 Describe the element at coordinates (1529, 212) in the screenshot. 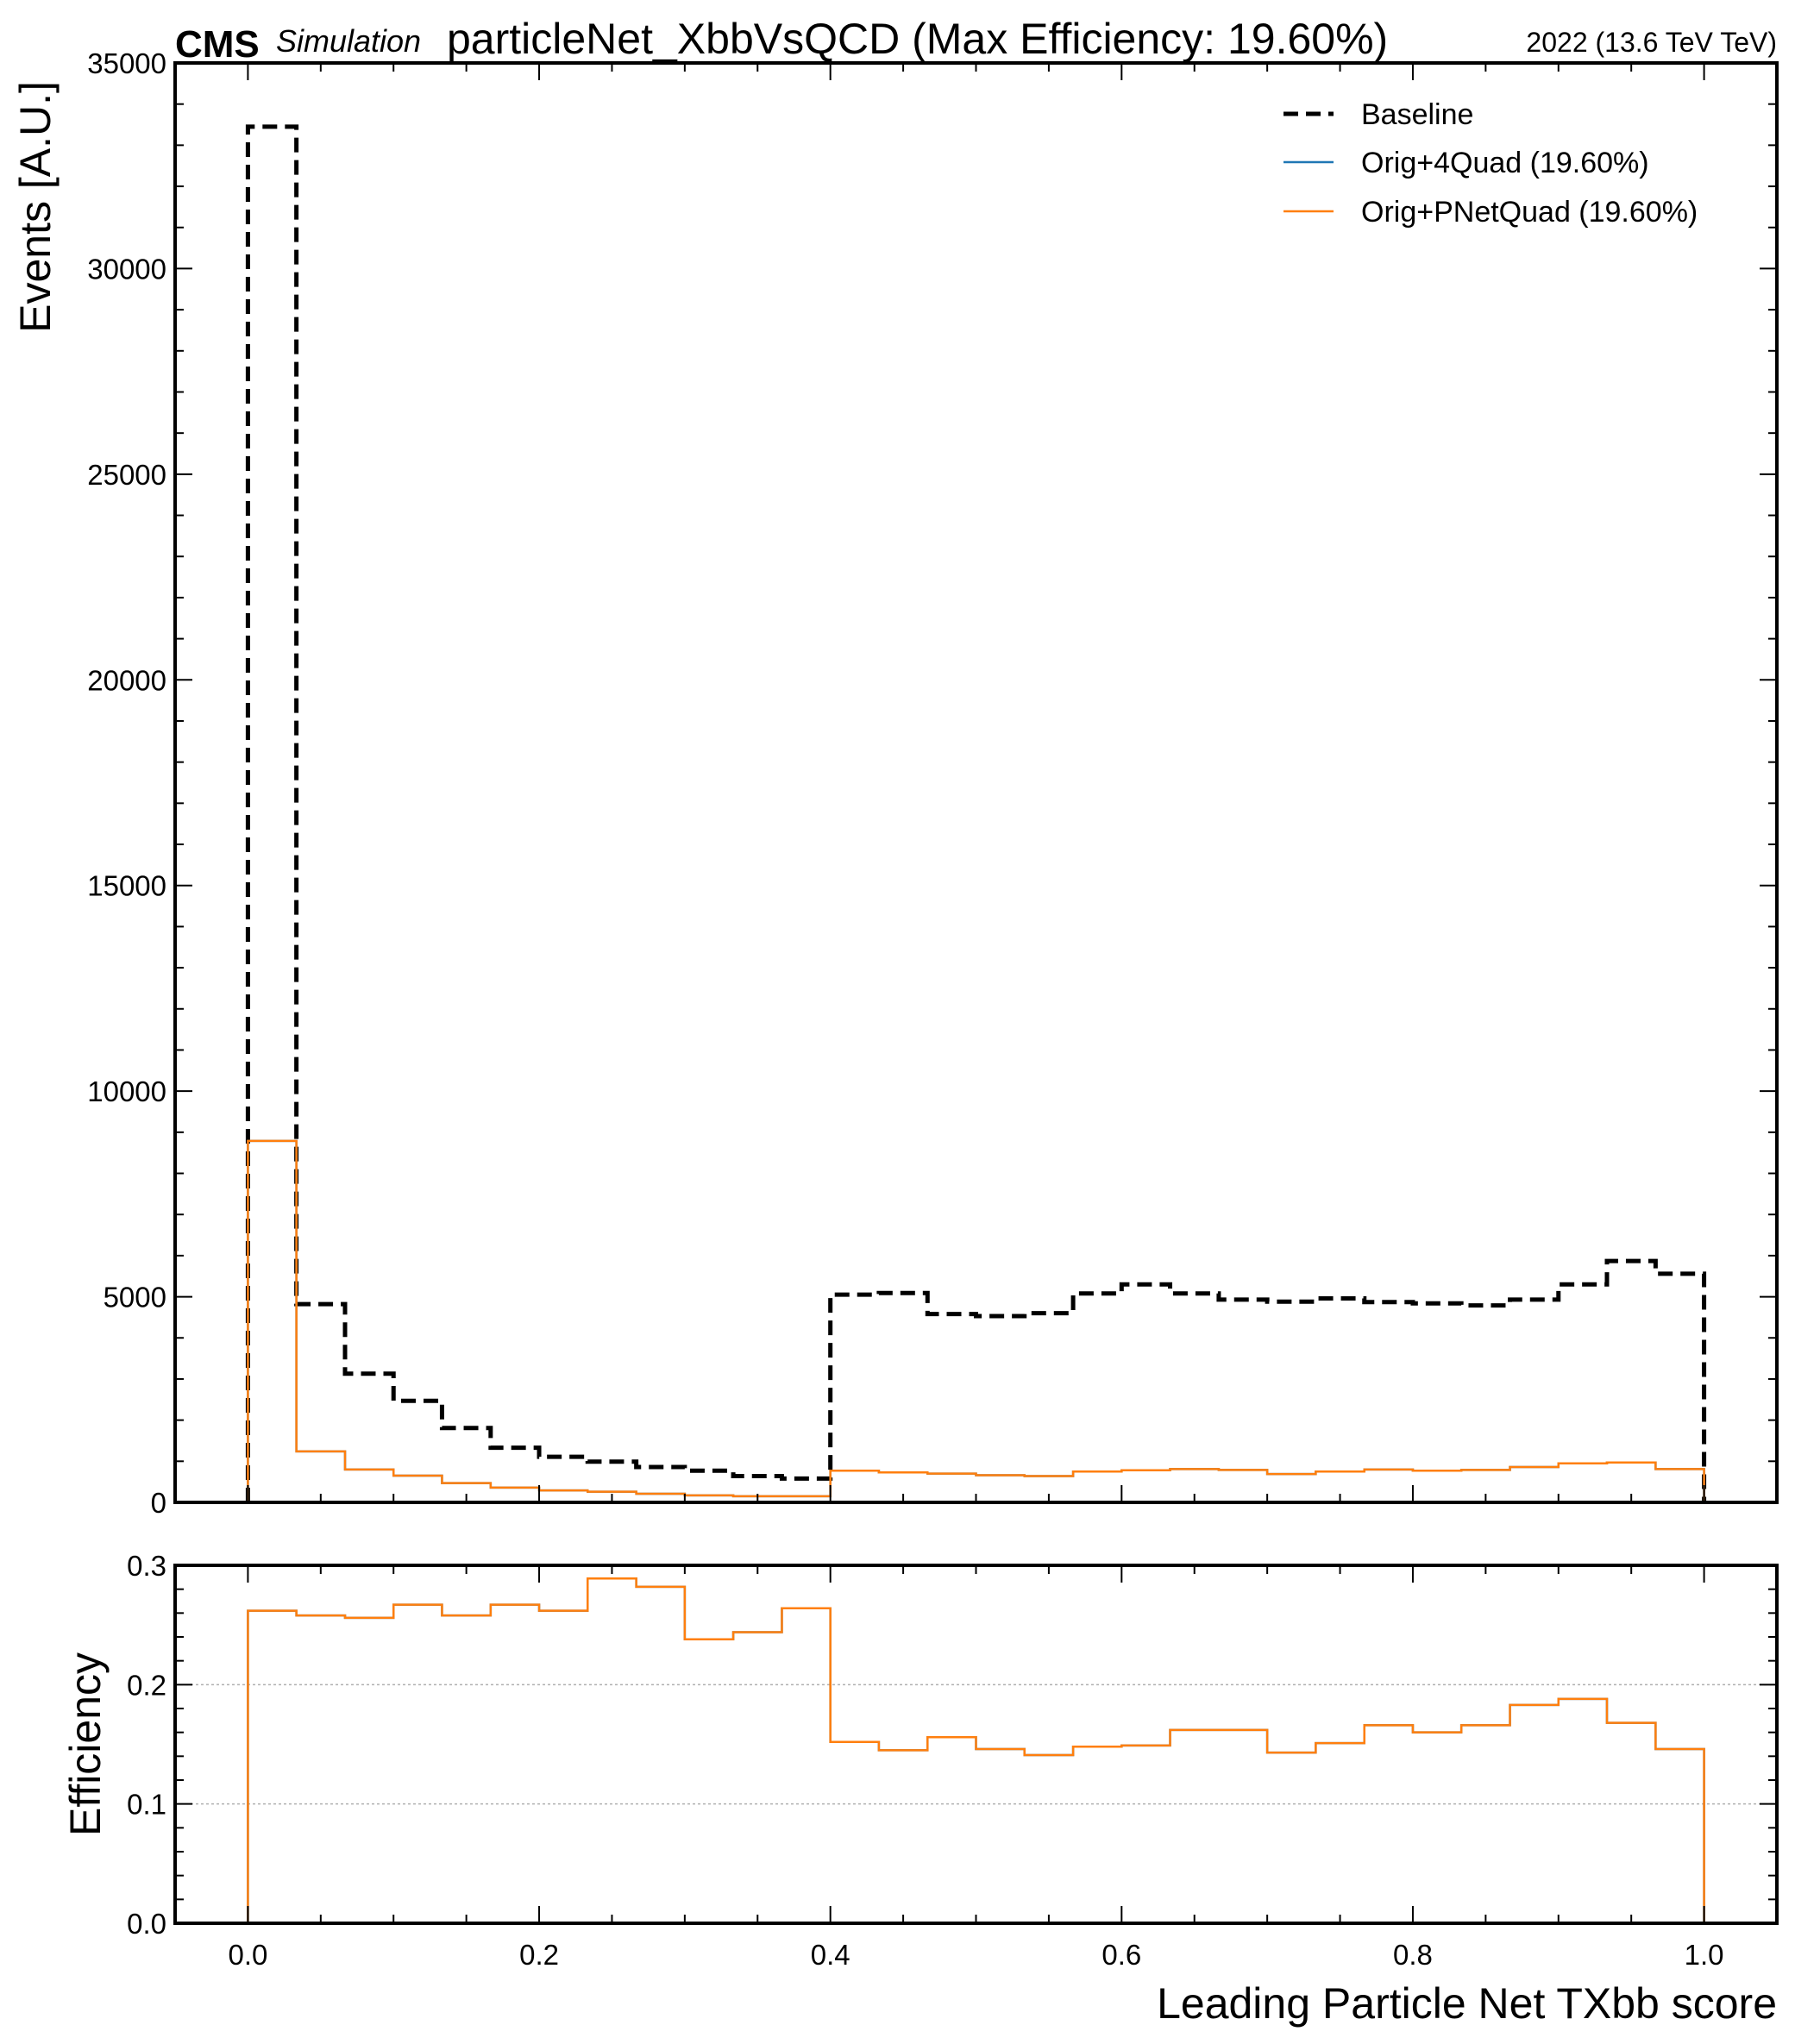

I see `legend-label-orig-pnetquad: Orig+PNetQuad (19.60%)` at that location.